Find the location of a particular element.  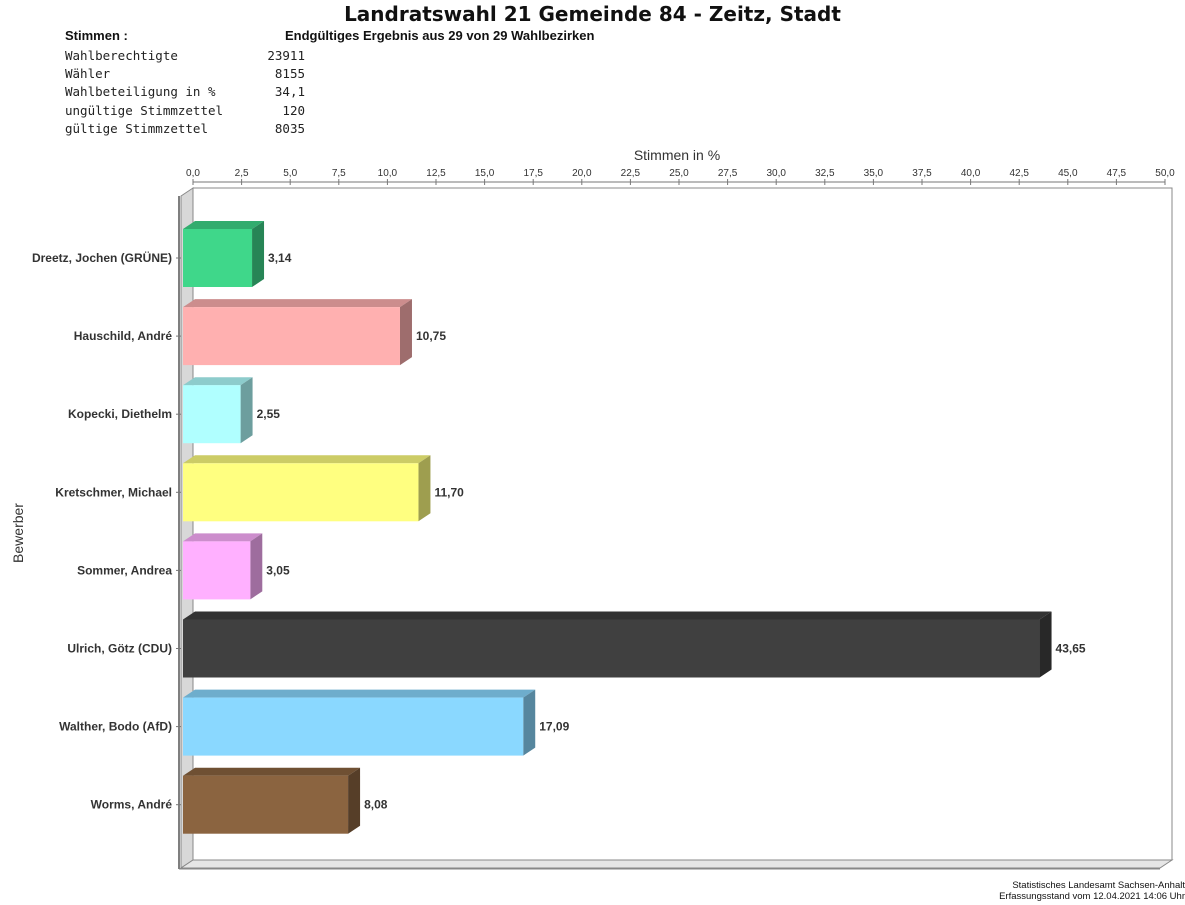

stats-label: gültige Stimmzettel is located at coordinates (136, 128).